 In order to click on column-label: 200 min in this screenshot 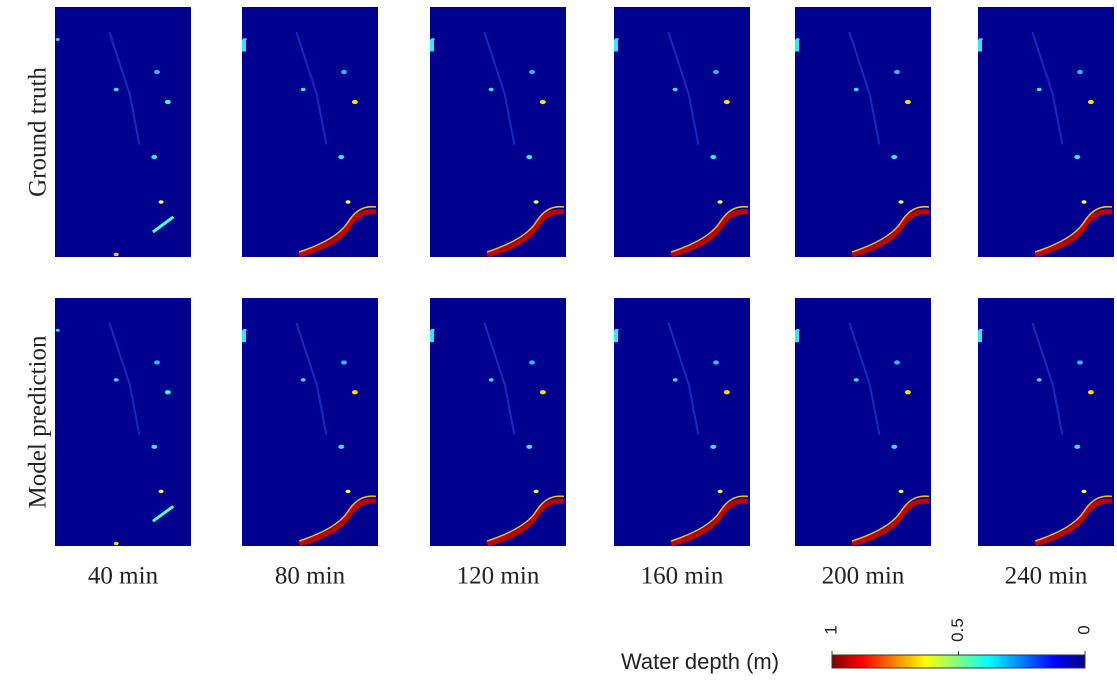, I will do `click(863, 576)`.